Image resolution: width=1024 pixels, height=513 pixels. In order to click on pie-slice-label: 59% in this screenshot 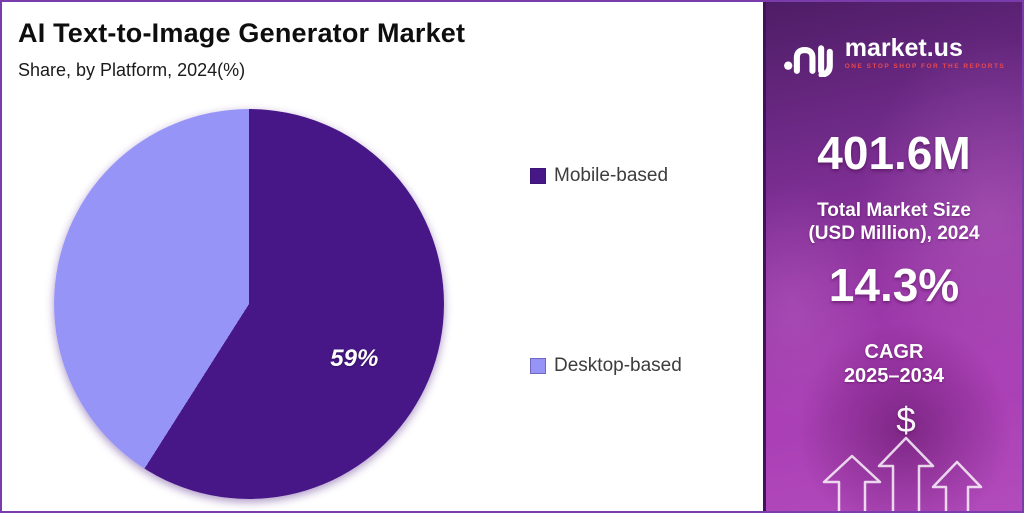, I will do `click(354, 358)`.